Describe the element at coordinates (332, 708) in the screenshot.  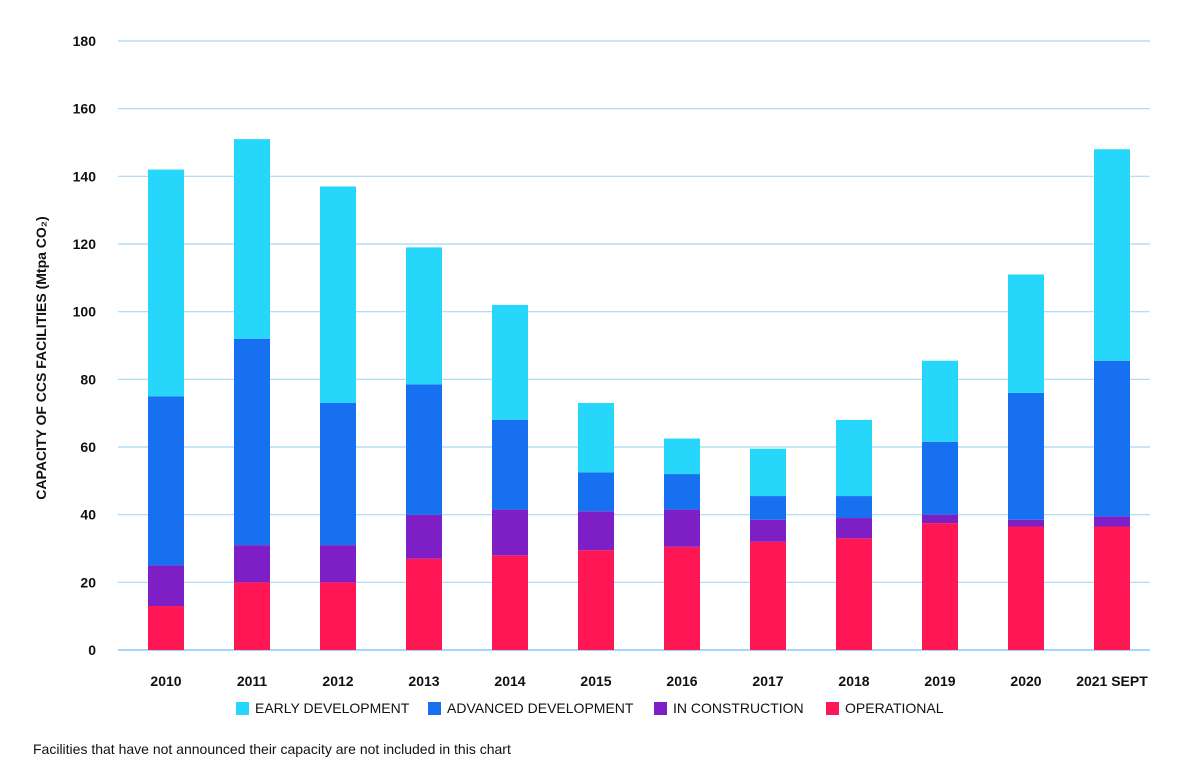
I see `legend-label-early: EARLY DEVELOPMENT` at that location.